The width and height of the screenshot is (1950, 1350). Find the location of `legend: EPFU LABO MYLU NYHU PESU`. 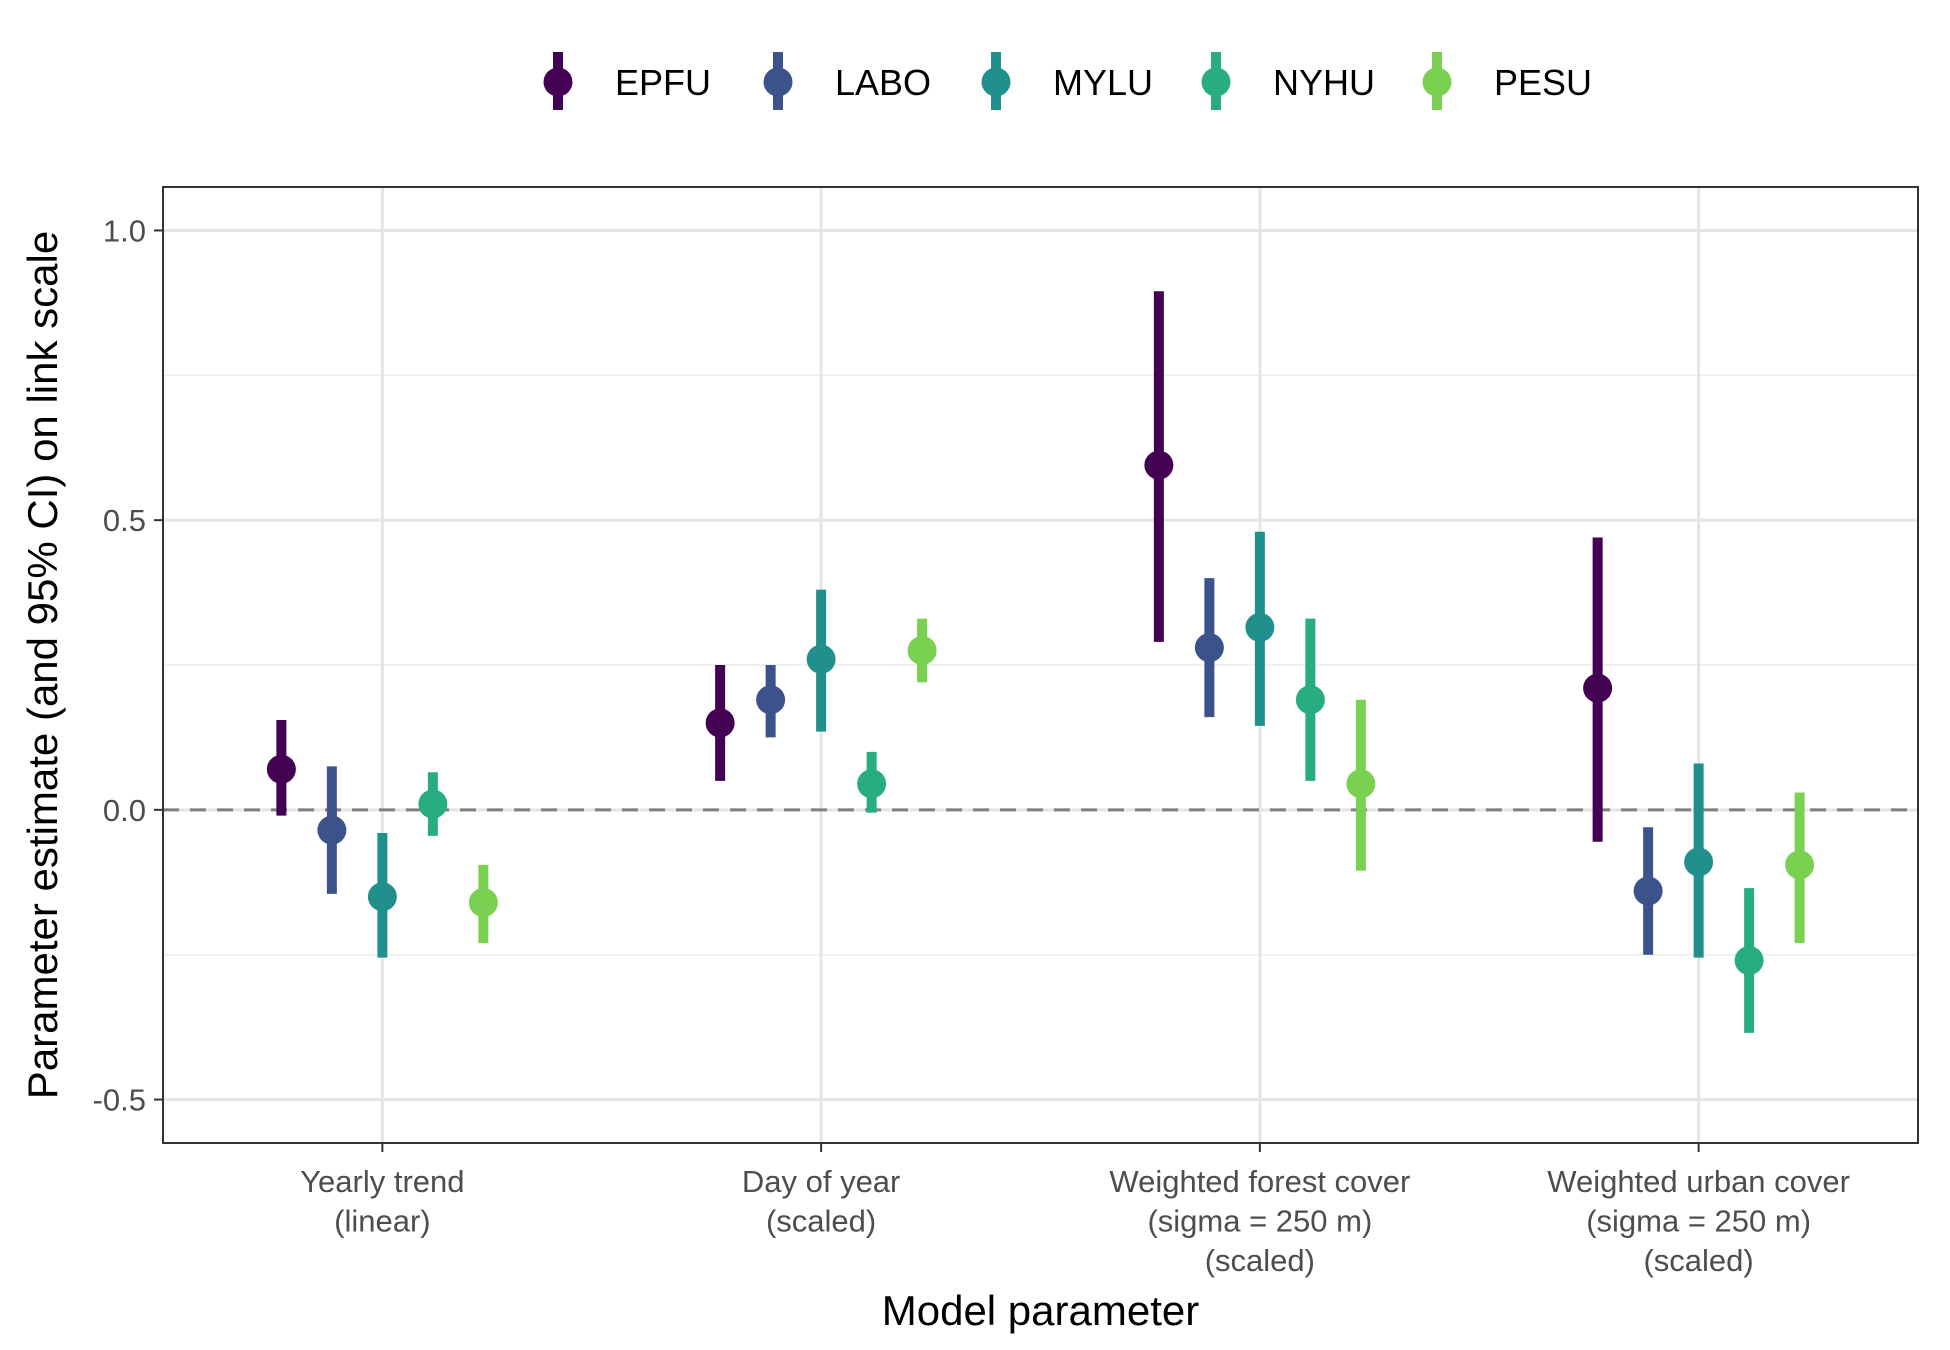

legend: EPFU LABO MYLU NYHU PESU is located at coordinates (1067, 81).